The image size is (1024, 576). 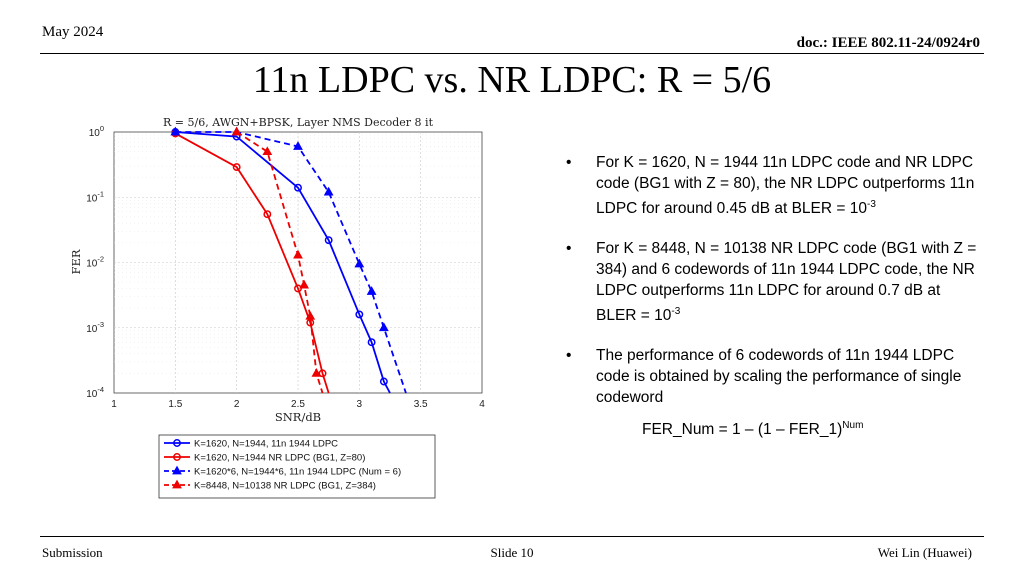 What do you see at coordinates (482, 404) in the screenshot?
I see `x-tick-label: 4` at bounding box center [482, 404].